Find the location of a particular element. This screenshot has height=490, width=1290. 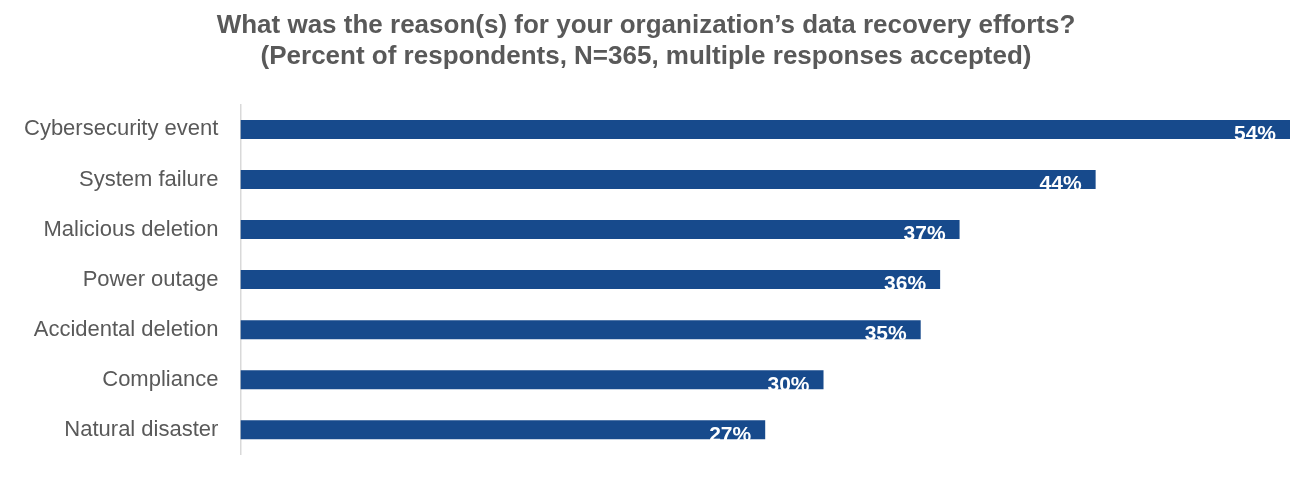

data-label: 54% is located at coordinates (1255, 133).